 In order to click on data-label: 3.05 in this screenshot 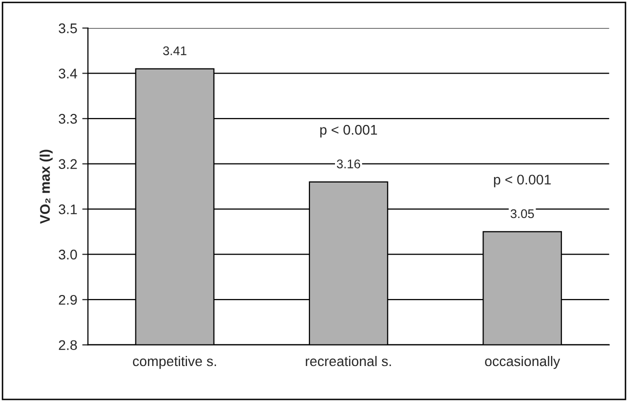, I will do `click(522, 213)`.